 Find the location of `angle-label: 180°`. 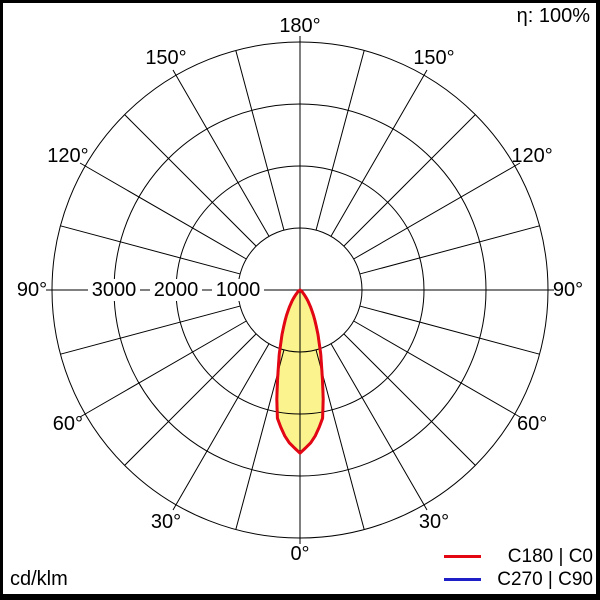

angle-label: 180° is located at coordinates (299, 26).